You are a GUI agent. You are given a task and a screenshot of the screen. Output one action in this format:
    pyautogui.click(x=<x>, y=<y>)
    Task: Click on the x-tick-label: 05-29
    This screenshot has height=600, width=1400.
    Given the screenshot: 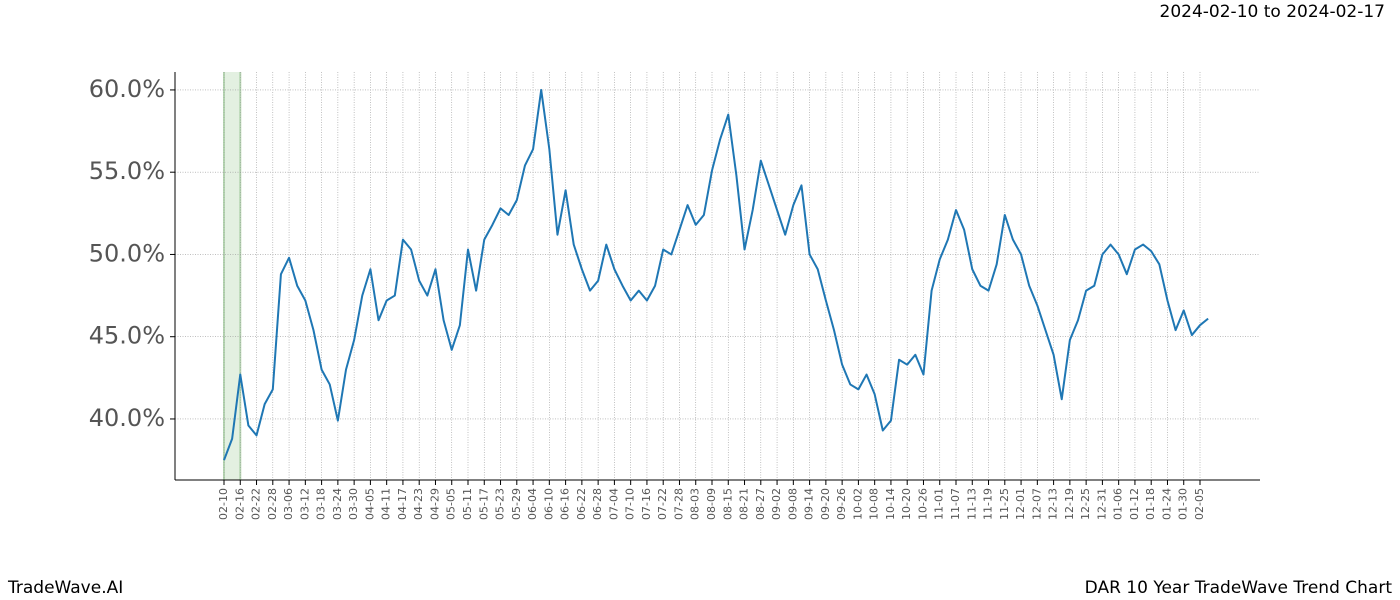 What is the action you would take?
    pyautogui.click(x=516, y=504)
    